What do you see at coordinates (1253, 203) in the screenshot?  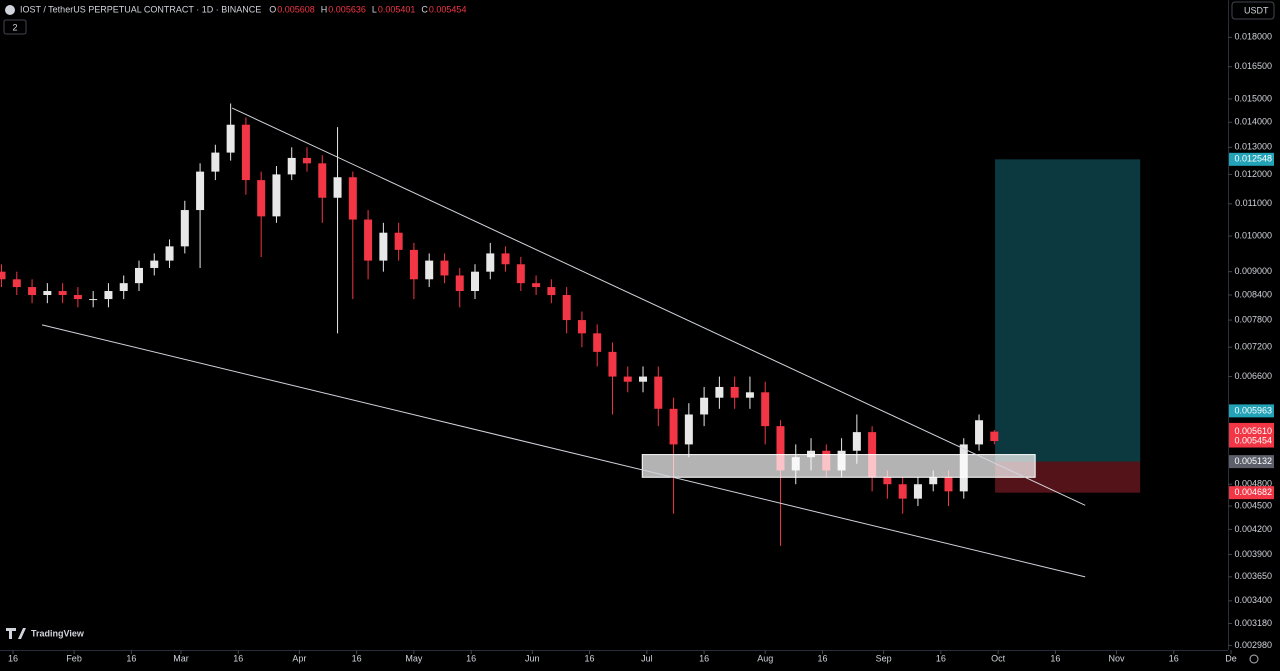 I see `y-tick-label: 0.011000` at bounding box center [1253, 203].